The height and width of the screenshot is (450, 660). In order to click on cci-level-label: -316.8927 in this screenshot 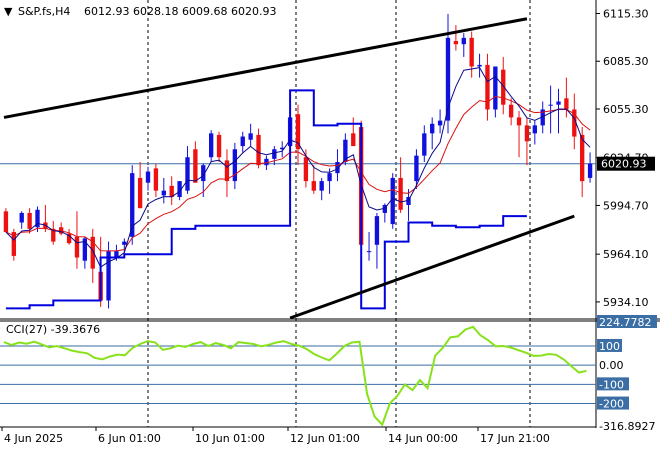, I will do `click(627, 426)`.